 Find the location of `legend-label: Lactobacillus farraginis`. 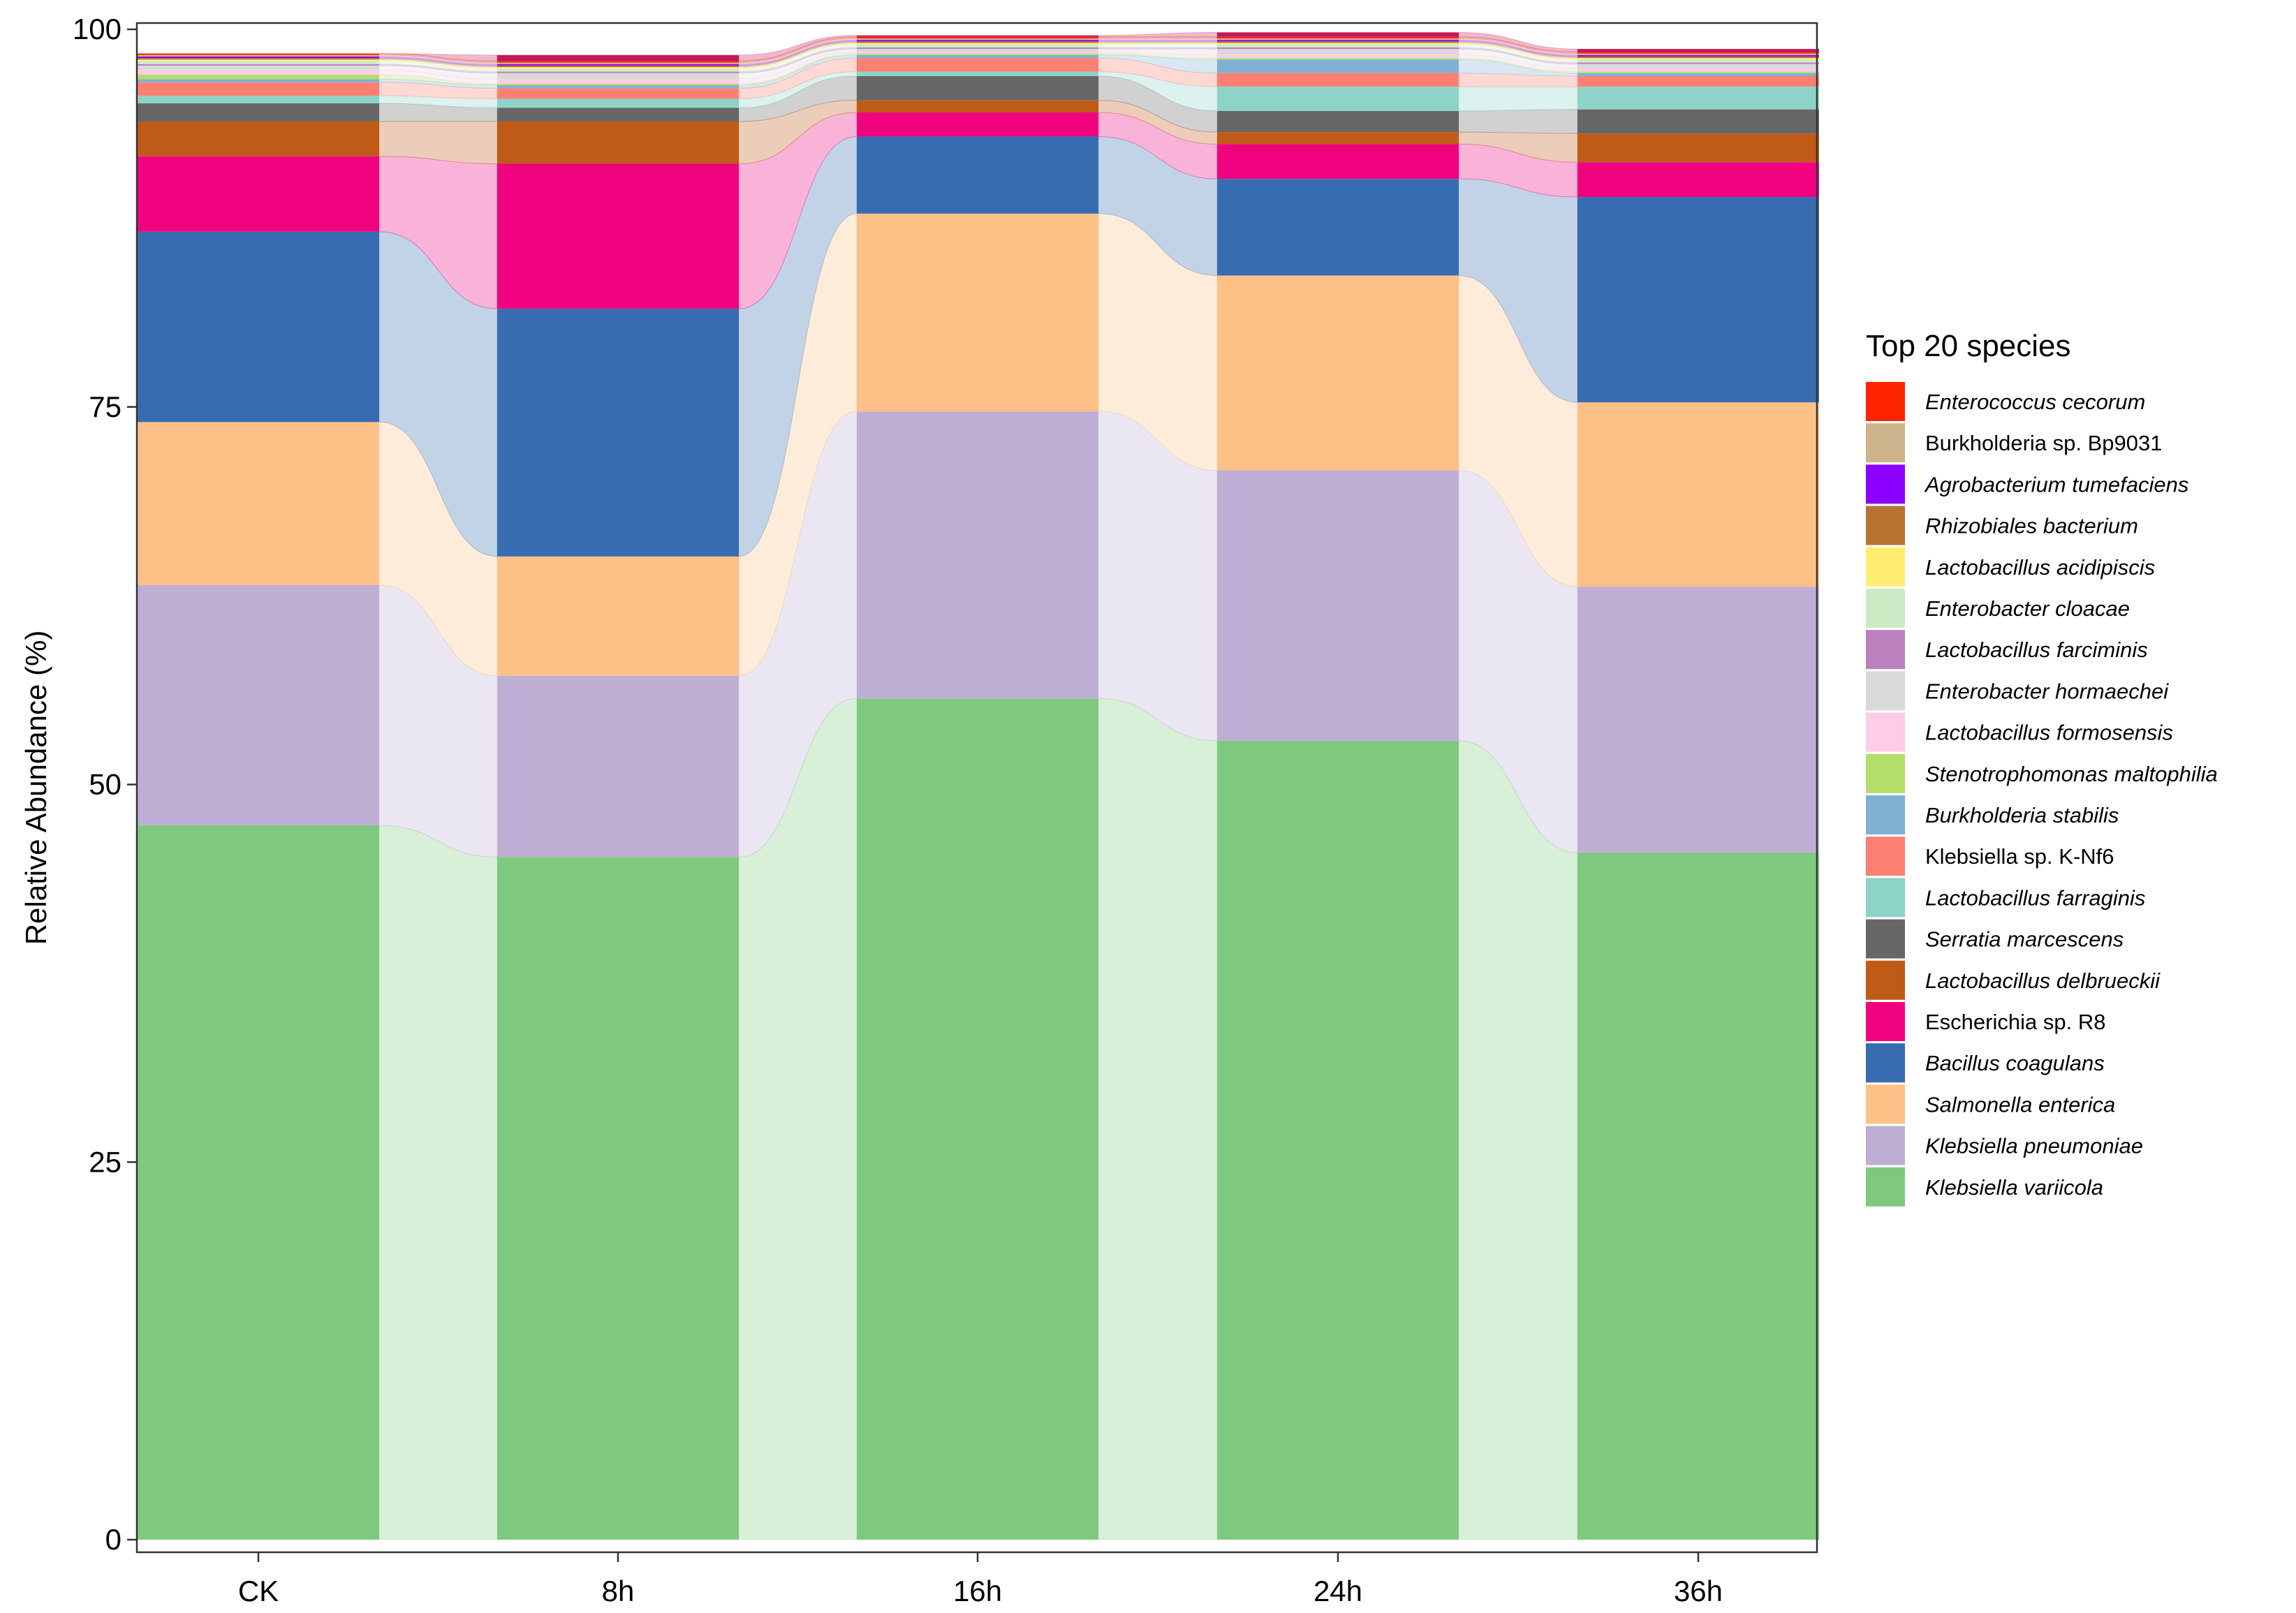

legend-label: Lactobacillus farraginis is located at coordinates (2035, 897).